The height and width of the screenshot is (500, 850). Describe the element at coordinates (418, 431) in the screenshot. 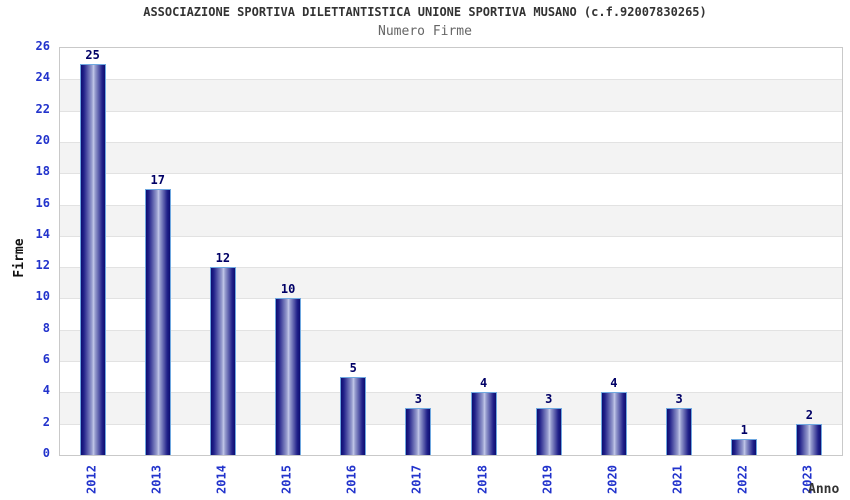

I see `bar-2017` at that location.